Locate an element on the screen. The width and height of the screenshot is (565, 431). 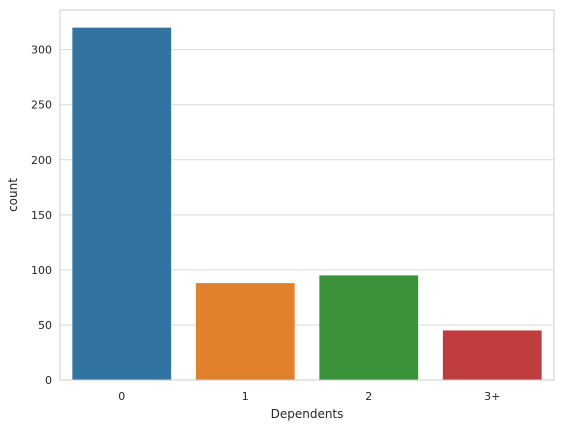
x-tick-labels: 0 1 2 3+ is located at coordinates (309, 396).